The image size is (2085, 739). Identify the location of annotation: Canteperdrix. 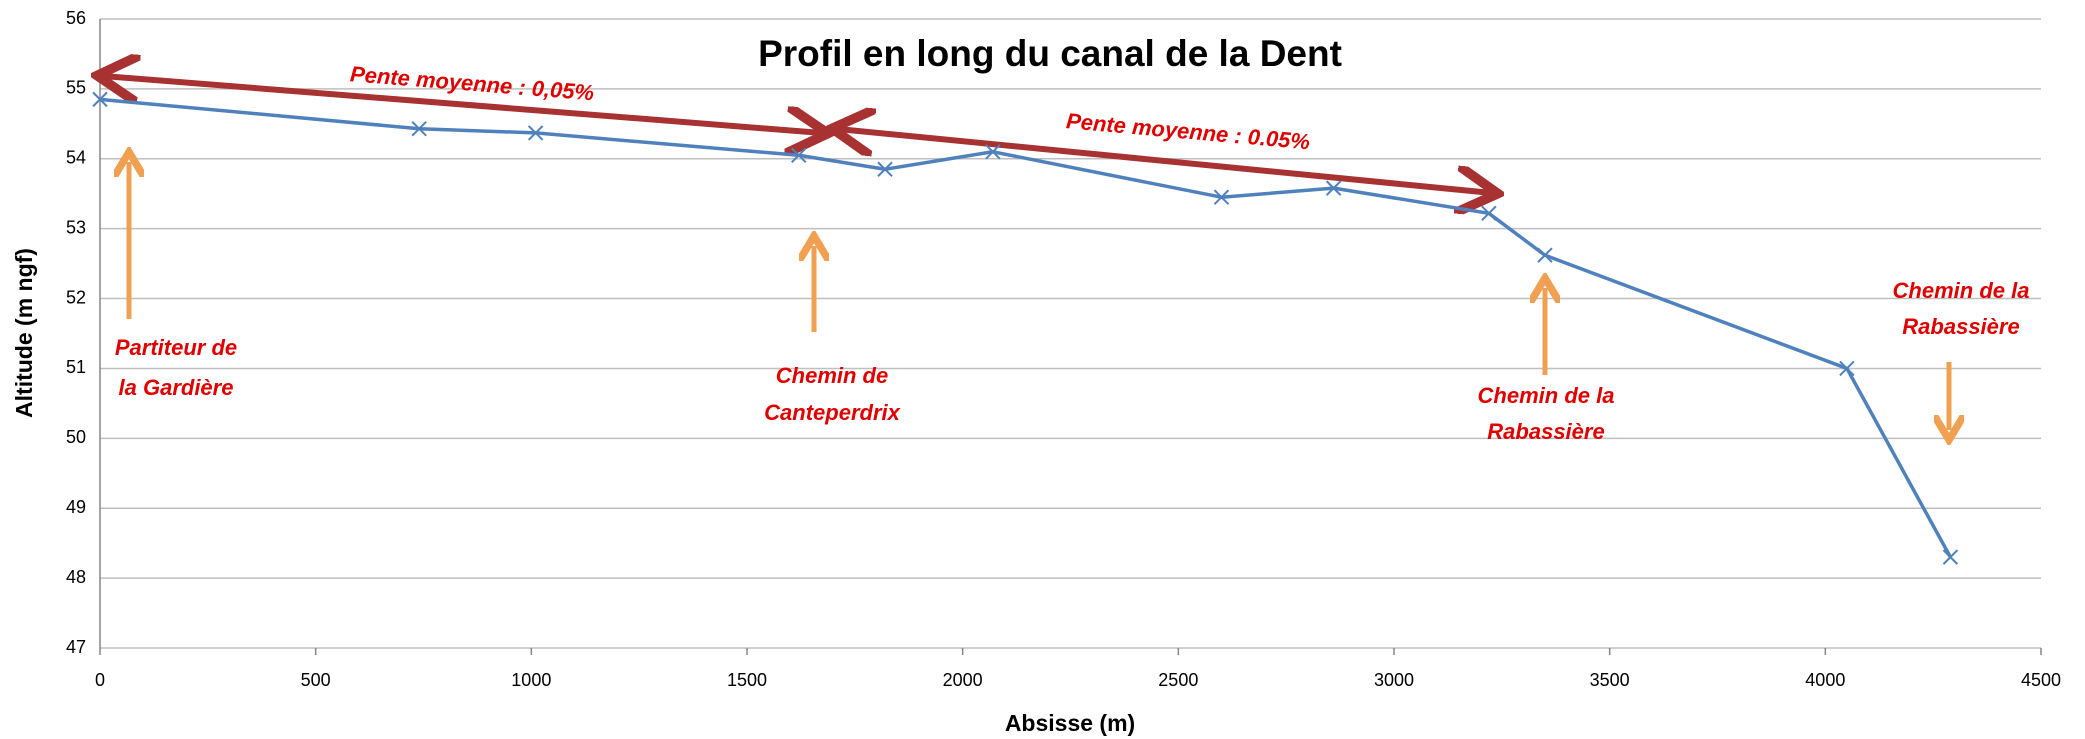
(832, 412).